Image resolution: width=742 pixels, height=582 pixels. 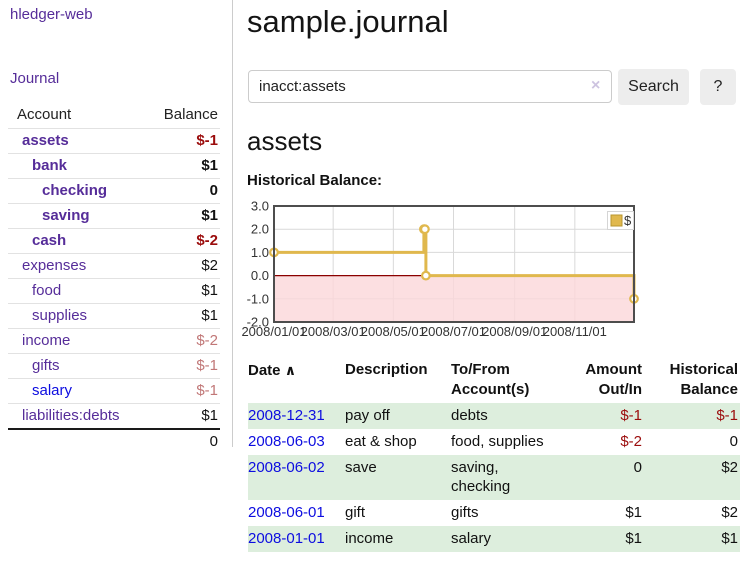 I want to click on balance-header: Historical Balance, so click(x=703, y=379).